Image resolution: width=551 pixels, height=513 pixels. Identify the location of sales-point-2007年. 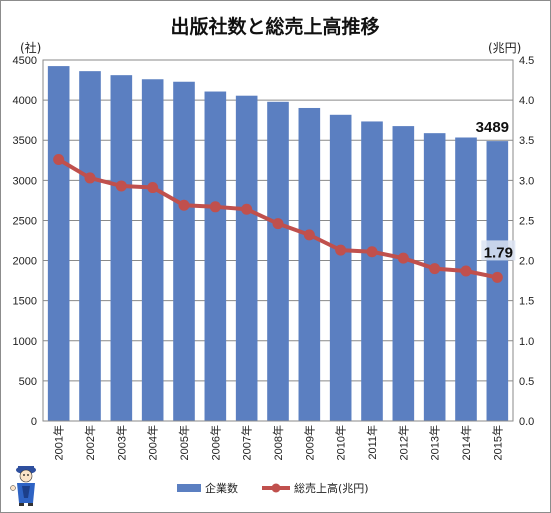
(247, 209).